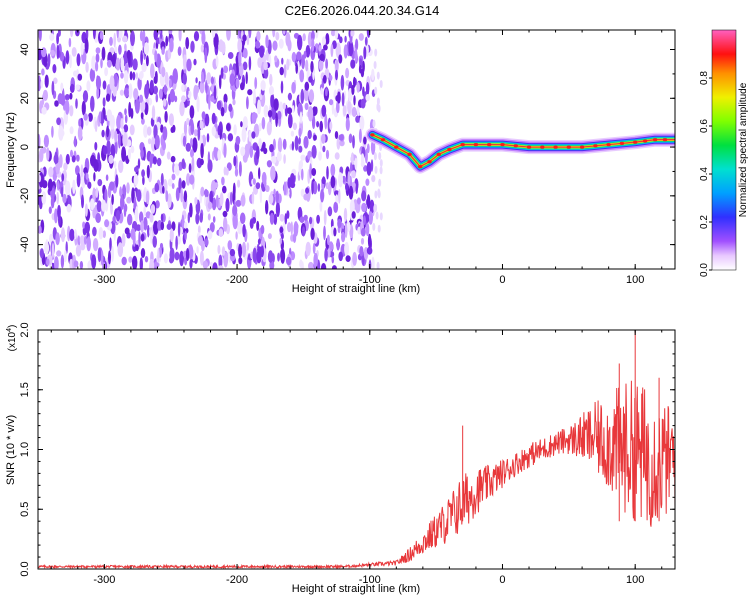 This screenshot has height=605, width=750. Describe the element at coordinates (704, 222) in the screenshot. I see `colorbar-tick-label: 0.2` at that location.